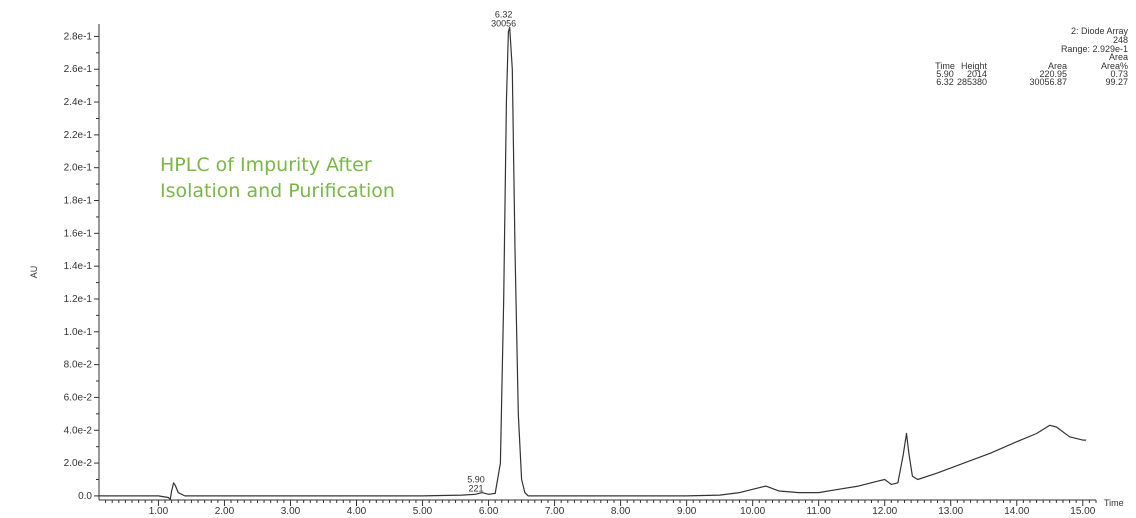 This screenshot has width=1136, height=518. What do you see at coordinates (555, 511) in the screenshot?
I see `x-tick-label: 7.00` at bounding box center [555, 511].